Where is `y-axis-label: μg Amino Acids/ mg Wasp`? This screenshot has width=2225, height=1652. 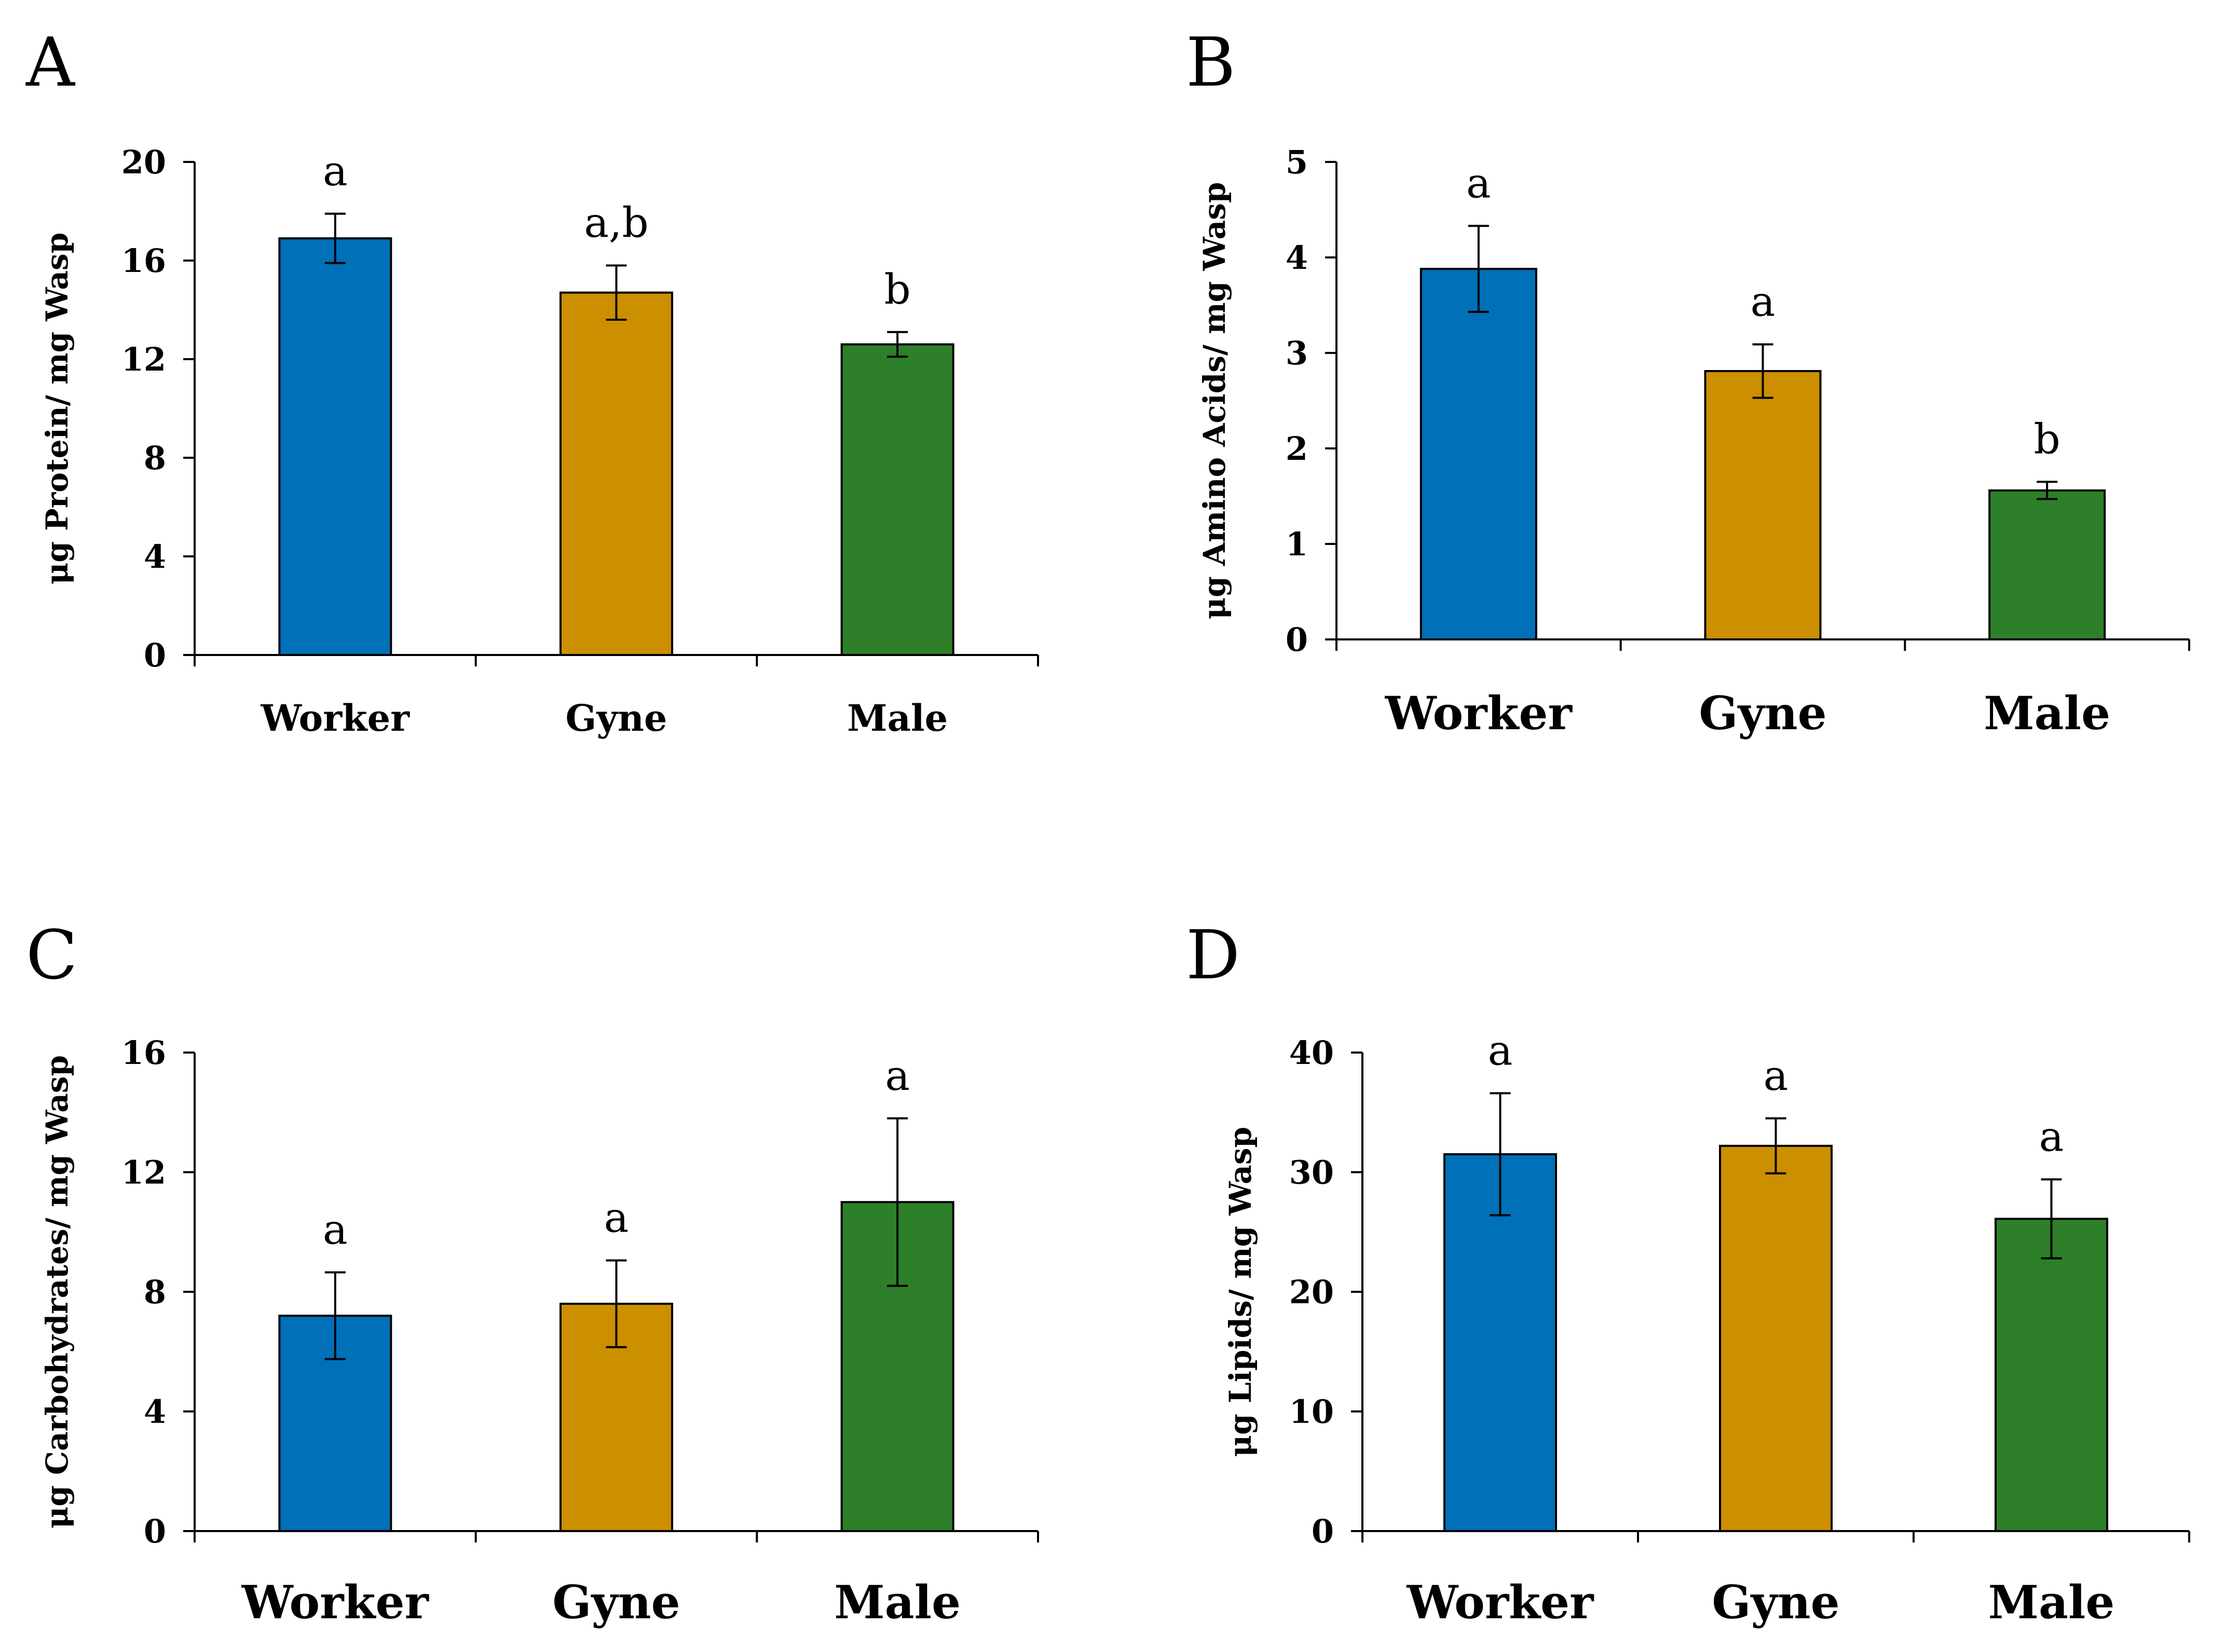
y-axis-label: μg Amino Acids/ mg Wasp is located at coordinates (1214, 401).